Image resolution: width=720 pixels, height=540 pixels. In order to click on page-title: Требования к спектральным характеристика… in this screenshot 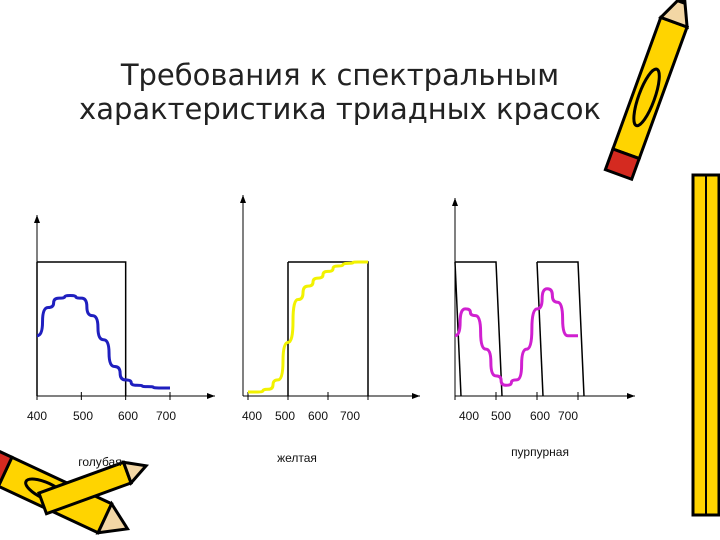, I will do `click(340, 92)`.